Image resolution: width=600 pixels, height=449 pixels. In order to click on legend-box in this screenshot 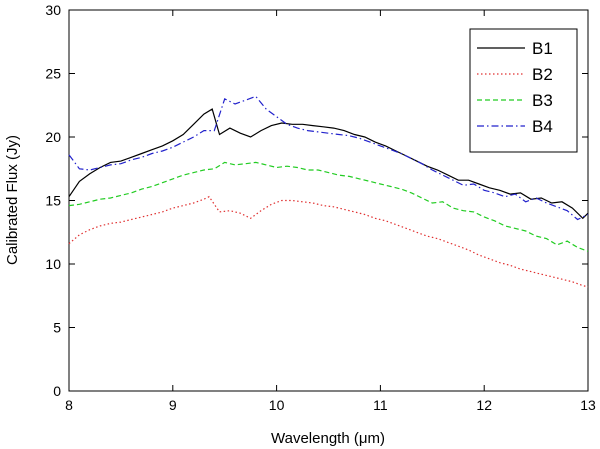, I will do `click(523, 90)`.